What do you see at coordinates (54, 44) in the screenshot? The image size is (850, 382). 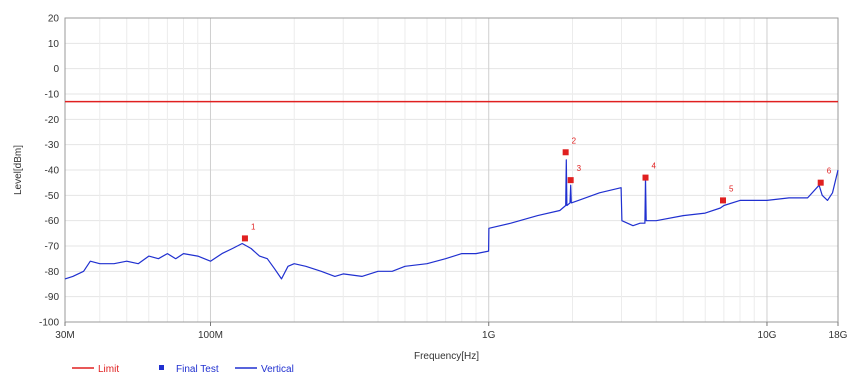 I see `y-tick-label: 10` at bounding box center [54, 44].